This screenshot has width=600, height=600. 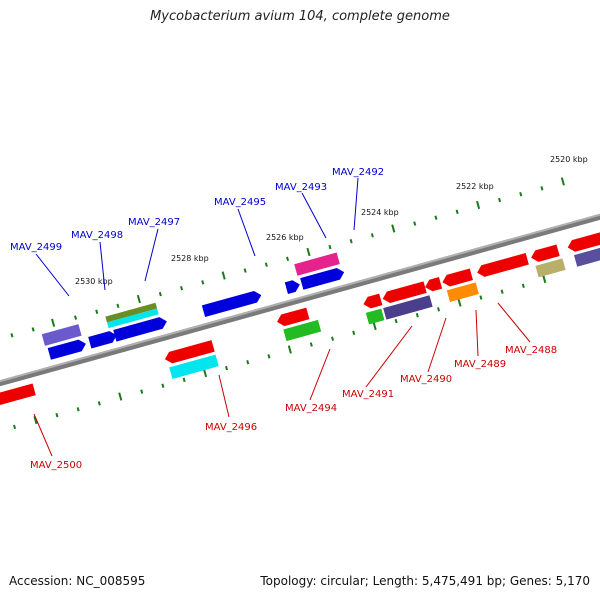 I want to click on forward-leader-lines, so click(x=197, y=237).